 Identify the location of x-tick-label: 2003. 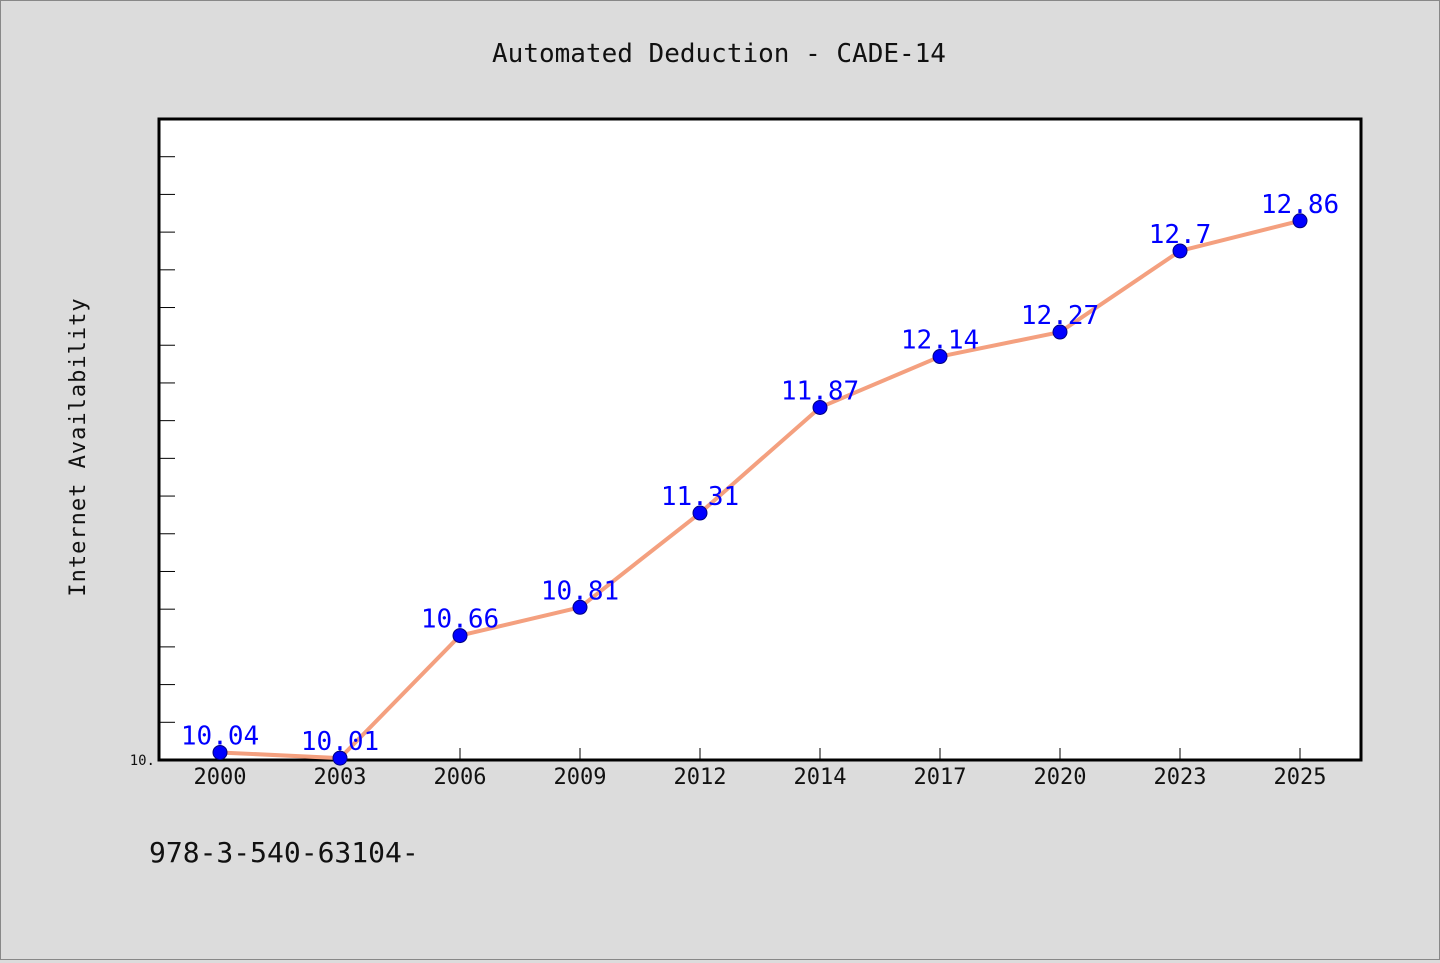
(340, 777).